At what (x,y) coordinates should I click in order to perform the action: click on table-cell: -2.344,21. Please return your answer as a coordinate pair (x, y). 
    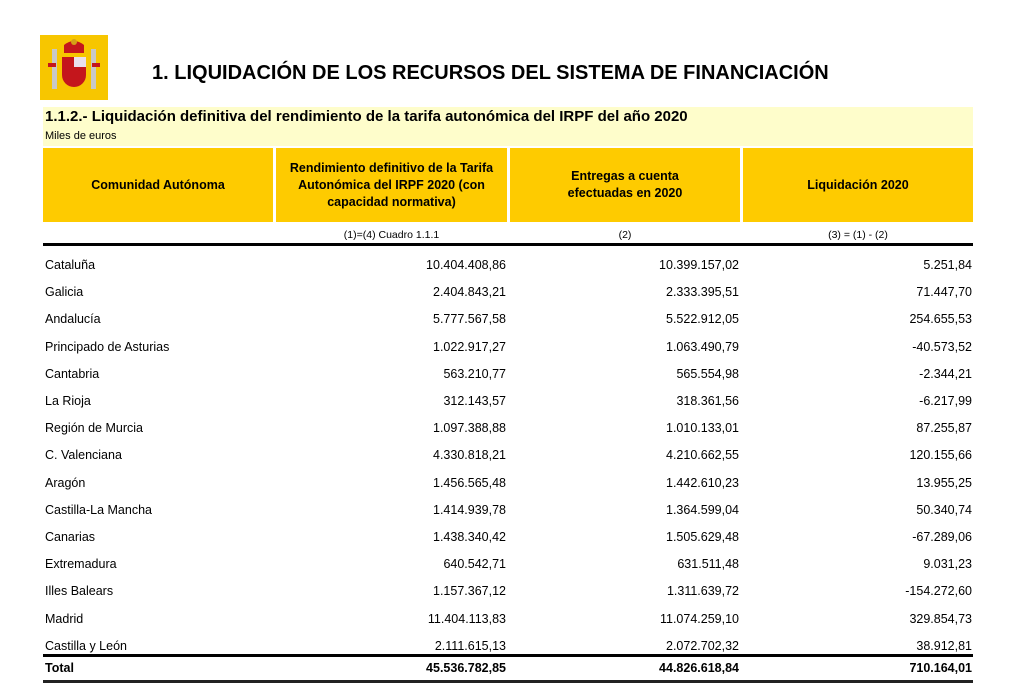
    Looking at the image, I should click on (945, 373).